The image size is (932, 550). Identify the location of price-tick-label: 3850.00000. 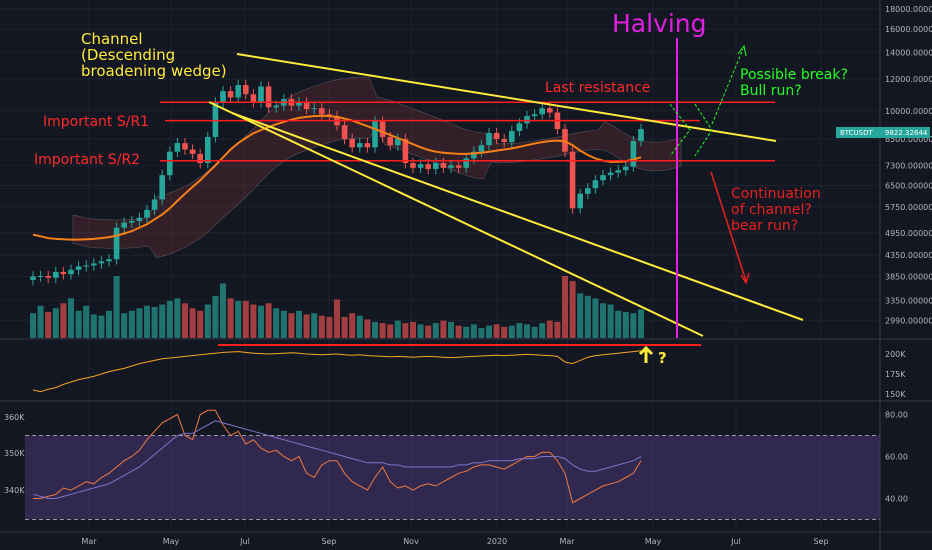
(908, 276).